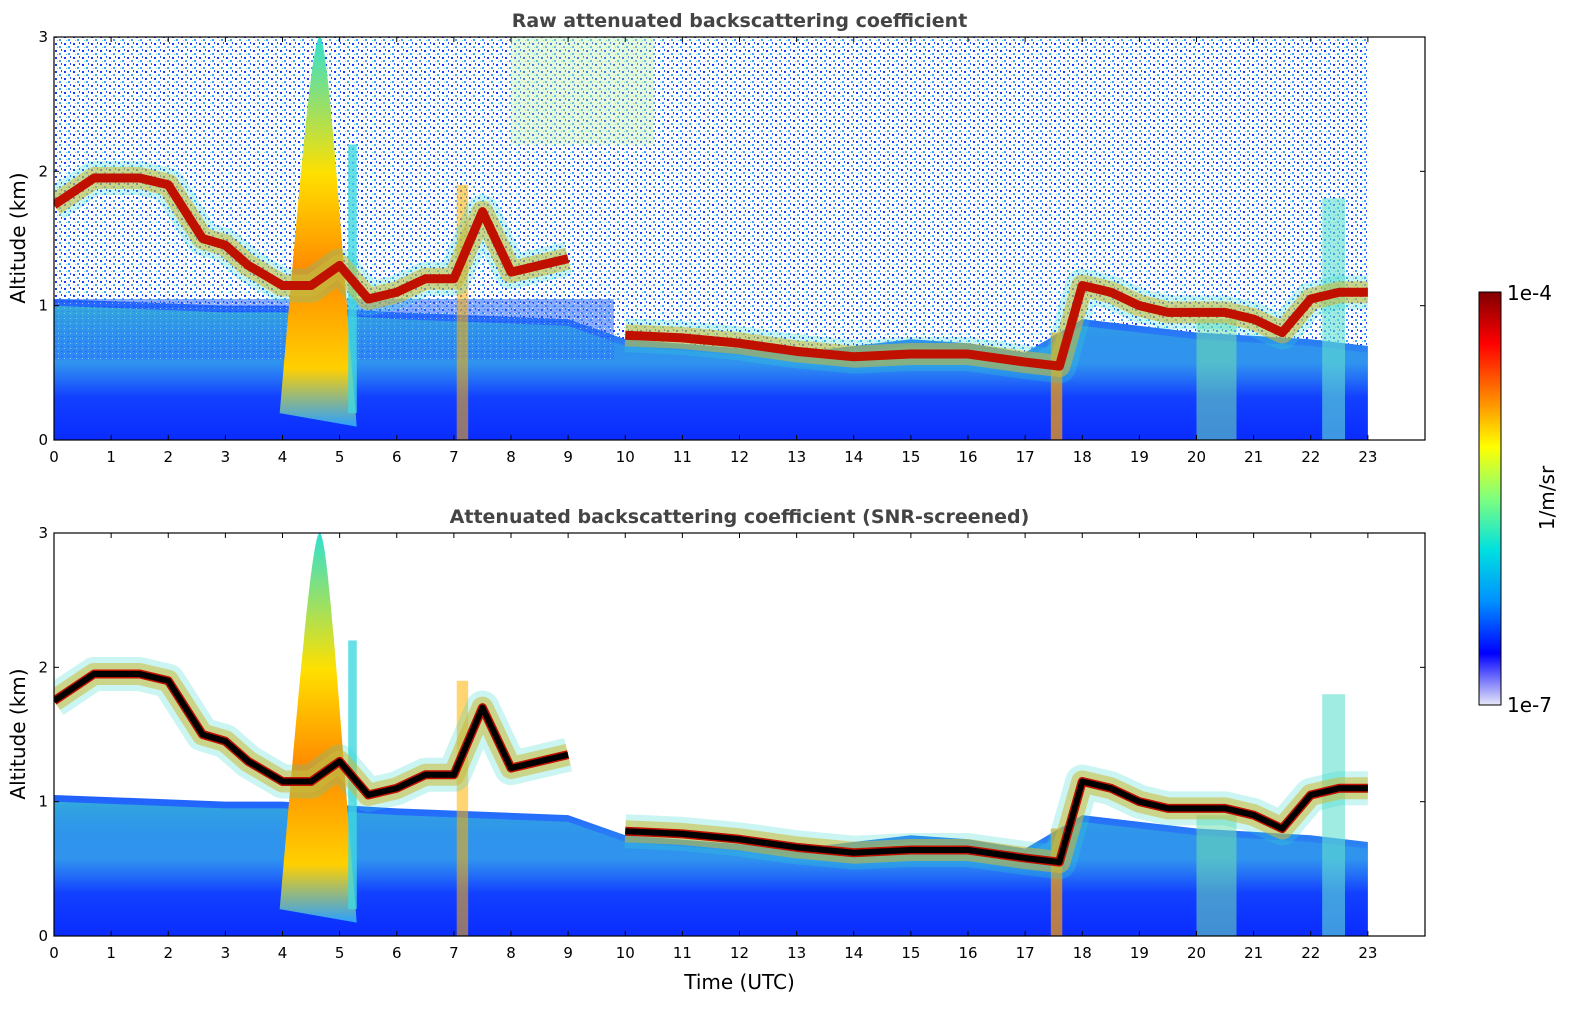  What do you see at coordinates (1529, 293) in the screenshot?
I see `colorbar-max-label: 1e-4` at bounding box center [1529, 293].